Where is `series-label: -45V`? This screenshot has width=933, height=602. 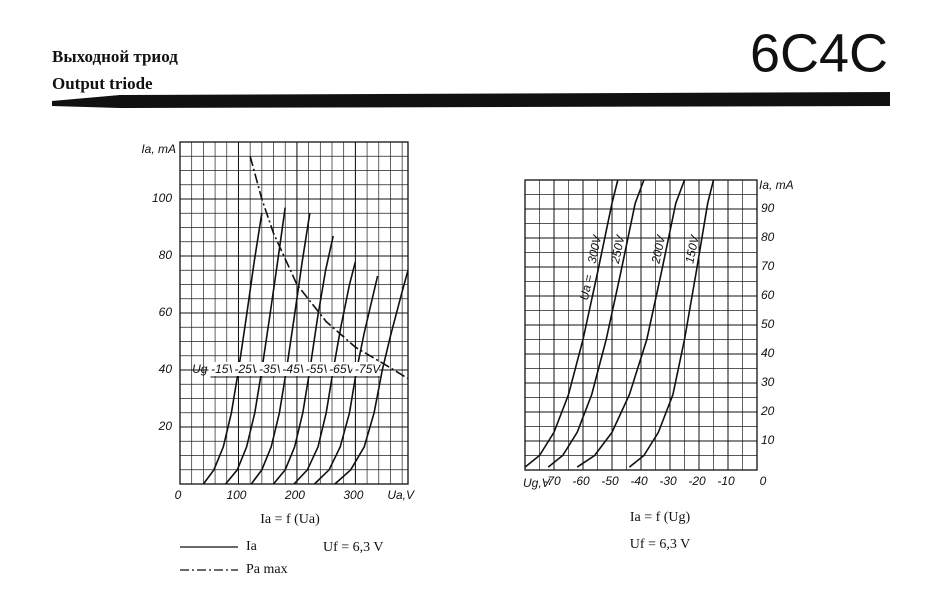
series-label: -45V is located at coordinates (295, 369).